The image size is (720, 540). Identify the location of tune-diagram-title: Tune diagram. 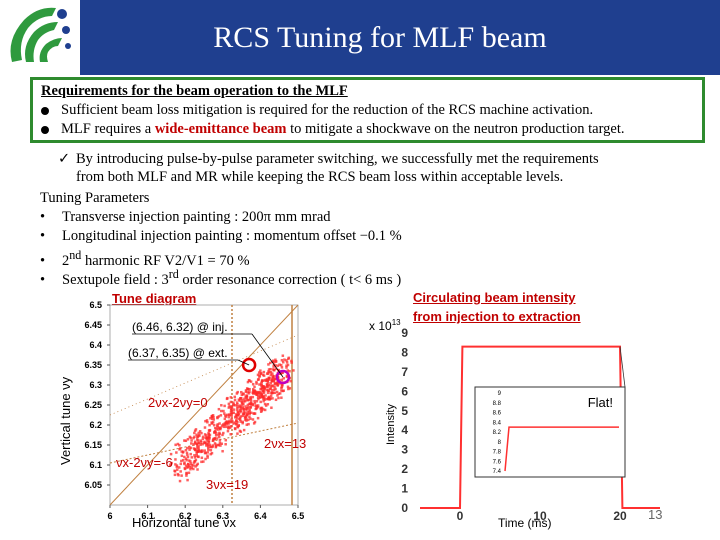
(154, 298).